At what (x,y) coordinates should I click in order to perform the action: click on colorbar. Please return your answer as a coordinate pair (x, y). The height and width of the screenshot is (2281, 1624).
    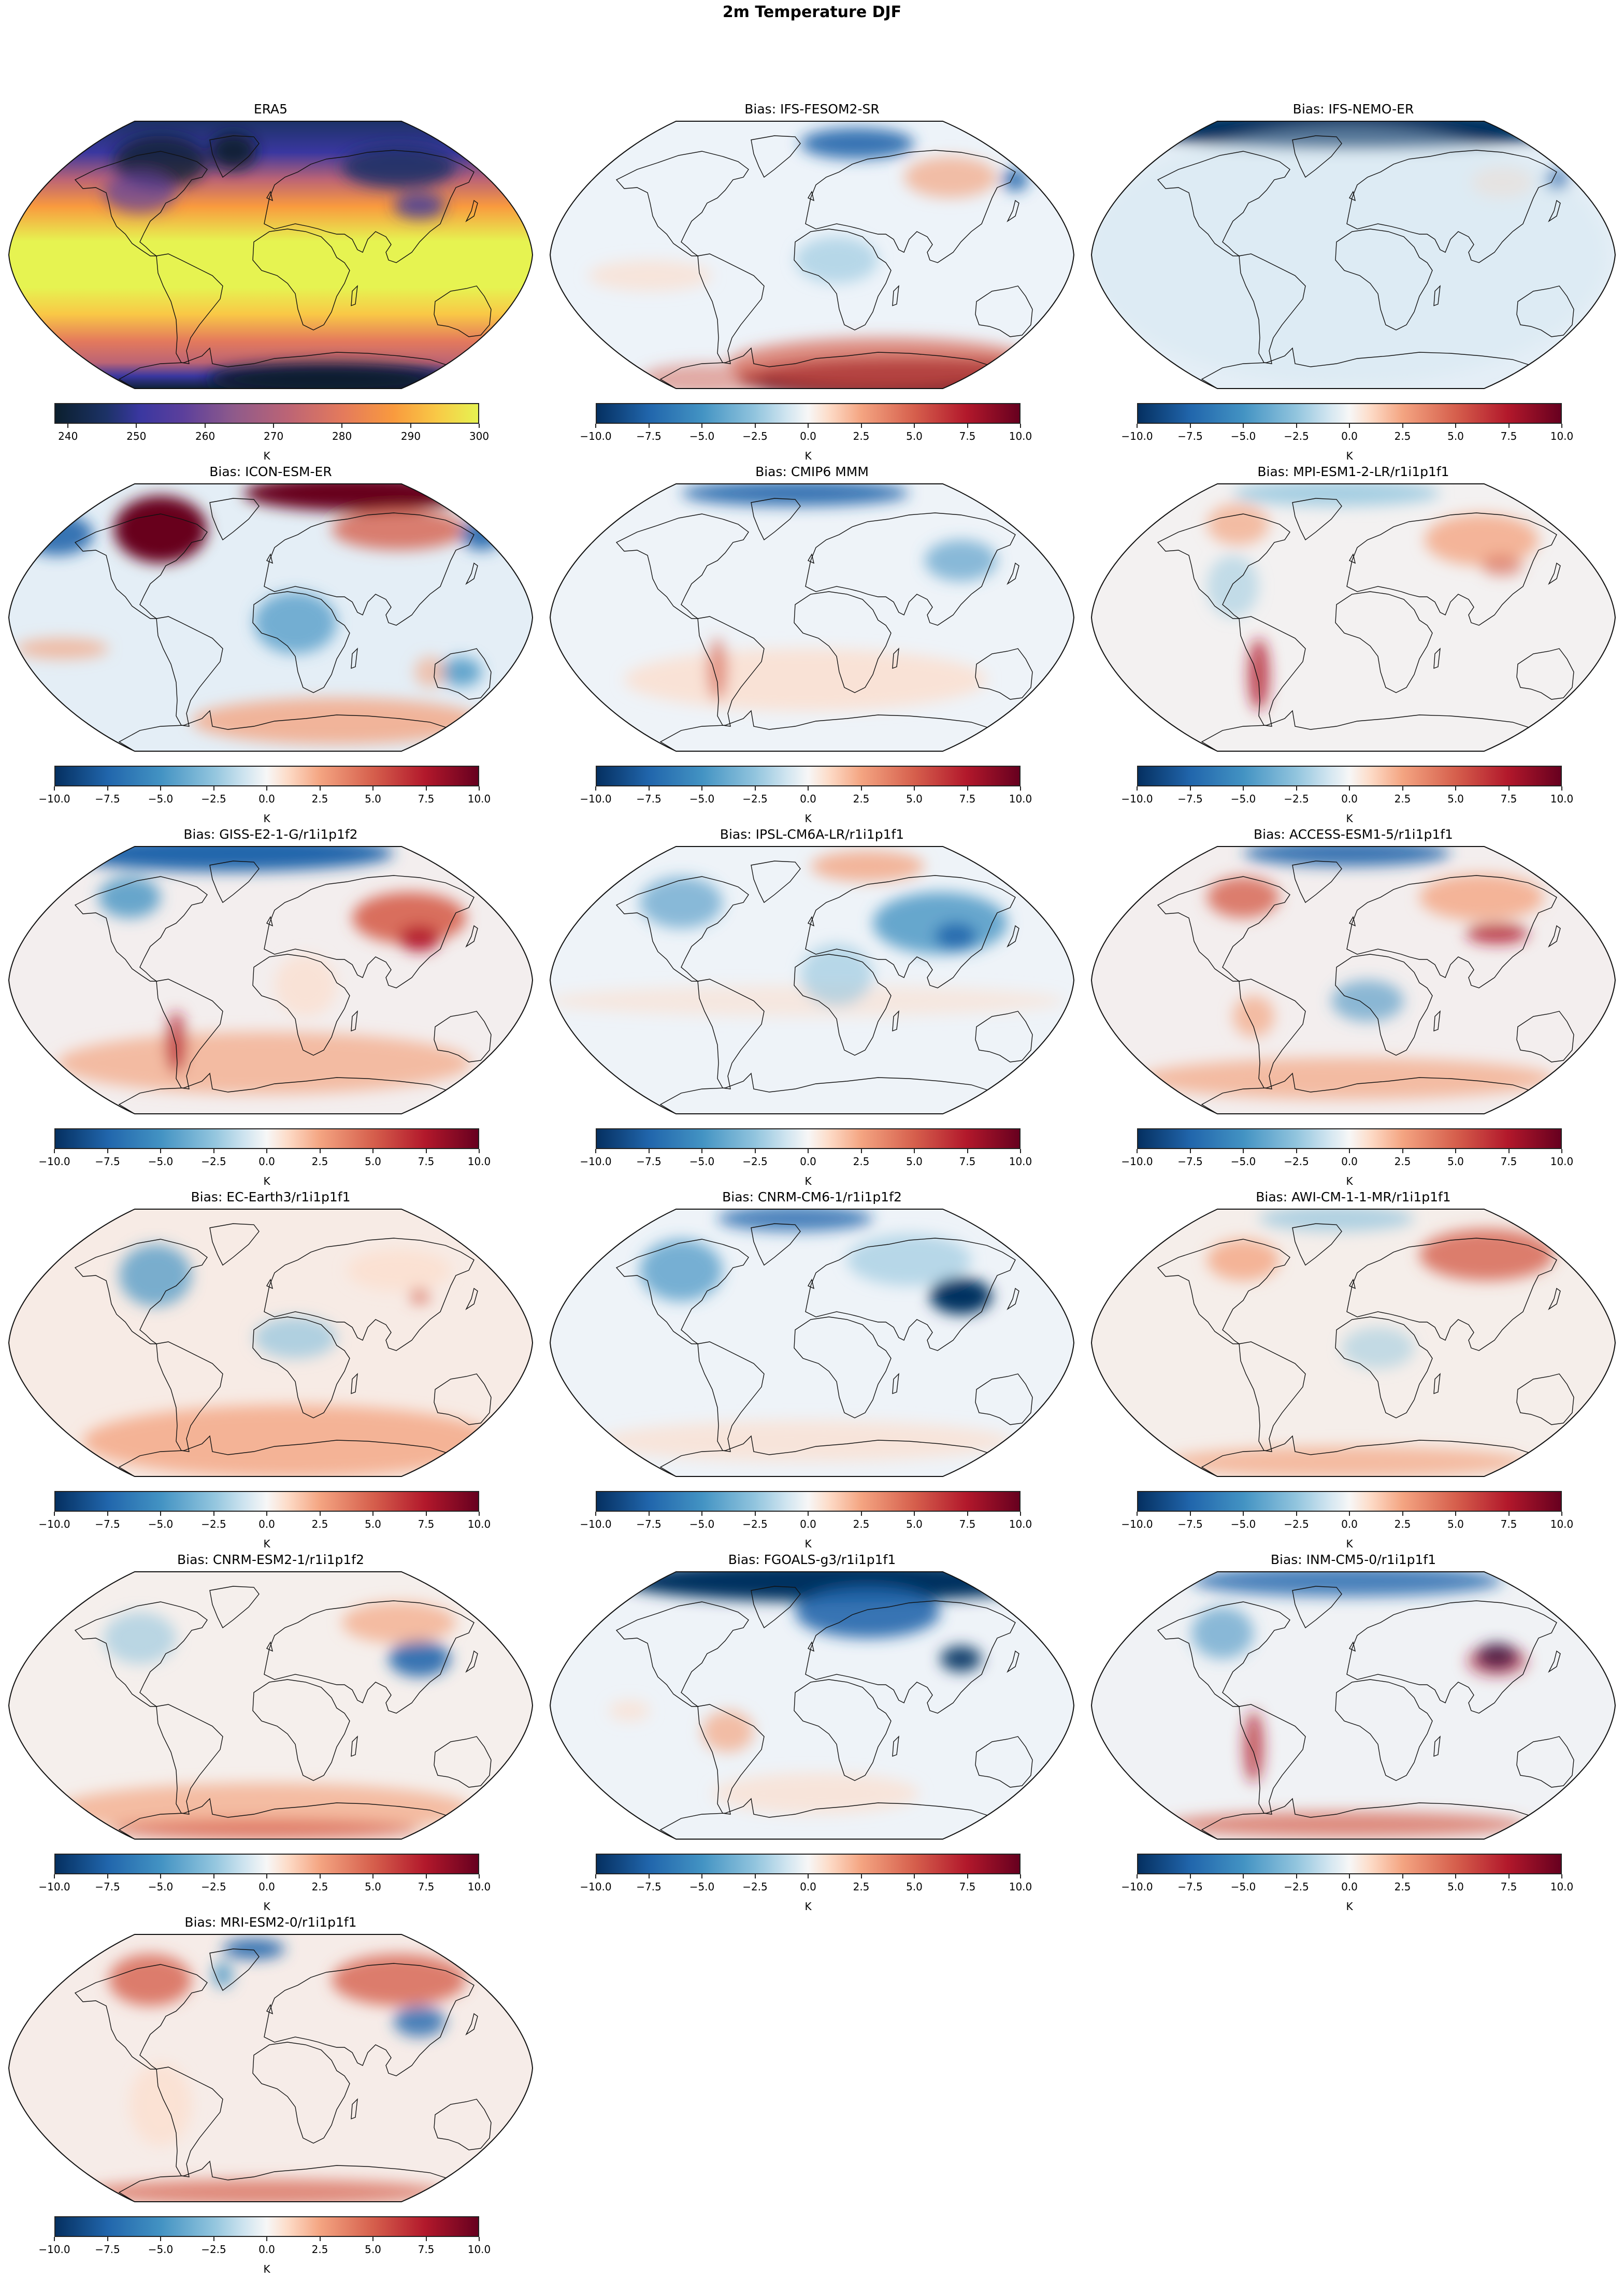
    Looking at the image, I should click on (266, 1138).